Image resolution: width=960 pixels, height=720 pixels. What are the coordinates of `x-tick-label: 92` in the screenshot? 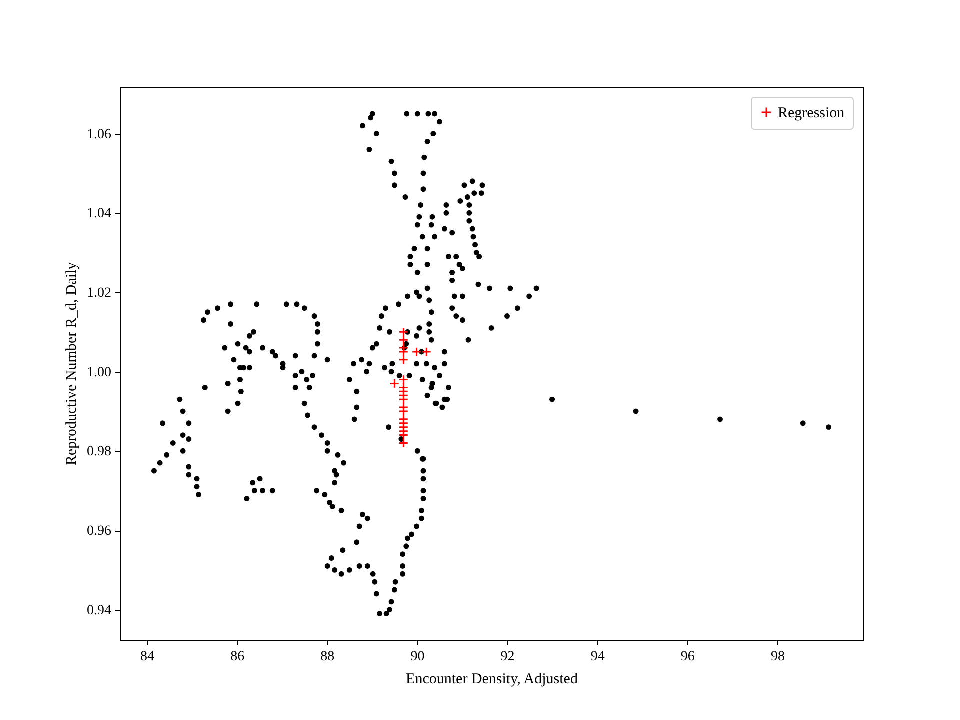 It's located at (507, 657).